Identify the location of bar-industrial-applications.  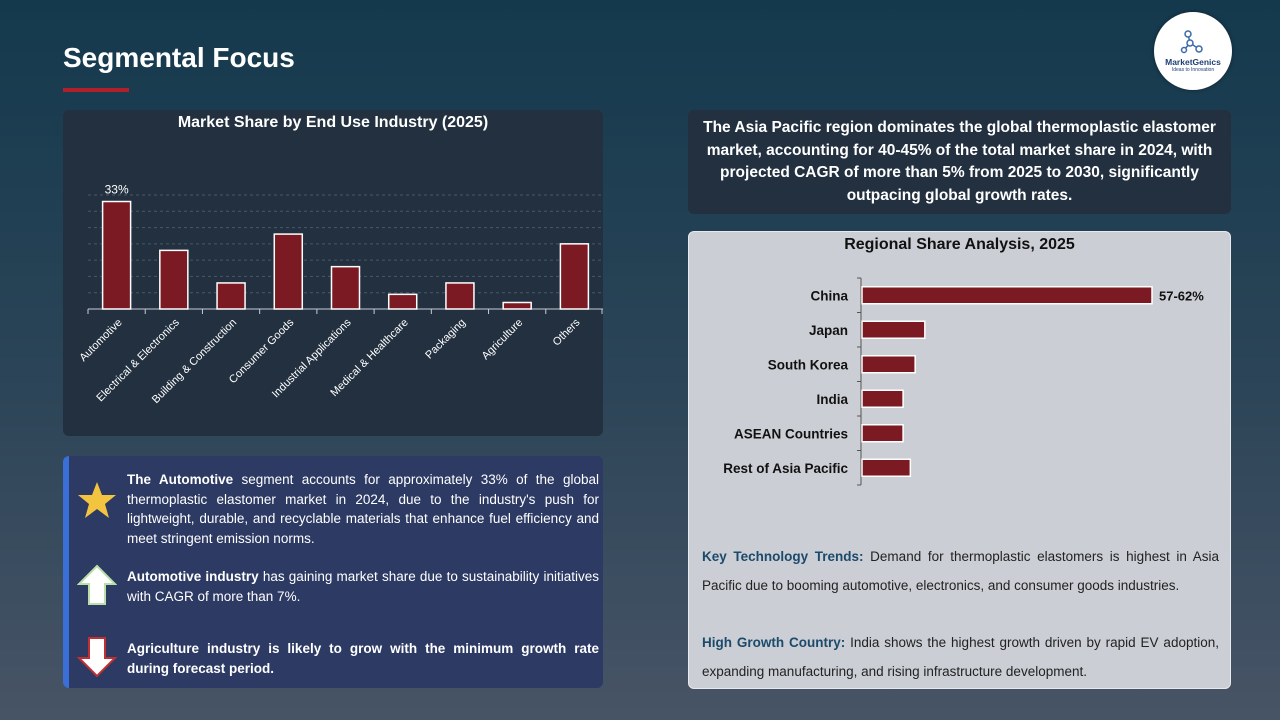
(345, 287).